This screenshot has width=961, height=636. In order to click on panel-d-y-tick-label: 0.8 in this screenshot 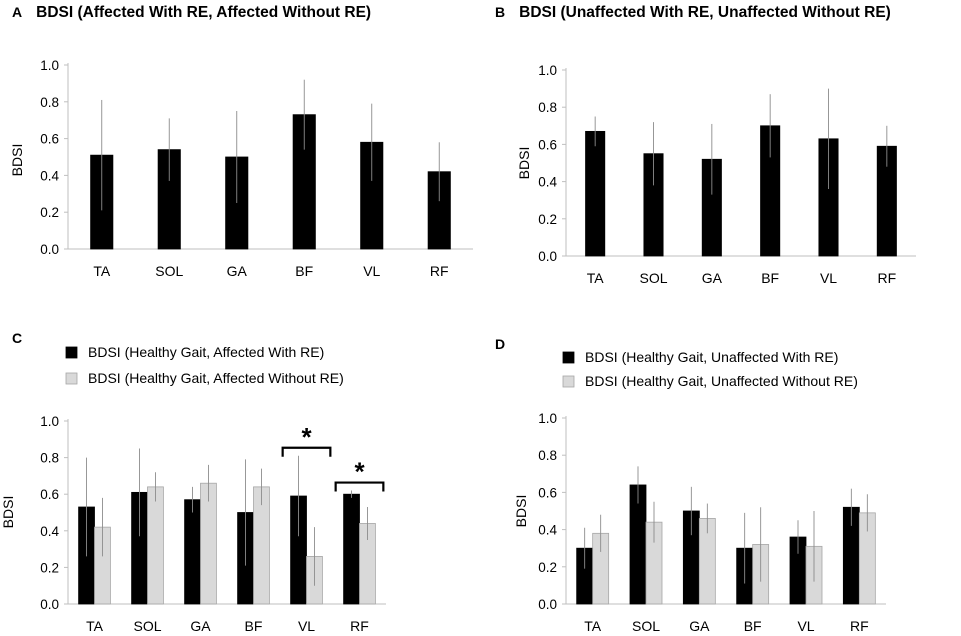, I will do `click(547, 455)`.